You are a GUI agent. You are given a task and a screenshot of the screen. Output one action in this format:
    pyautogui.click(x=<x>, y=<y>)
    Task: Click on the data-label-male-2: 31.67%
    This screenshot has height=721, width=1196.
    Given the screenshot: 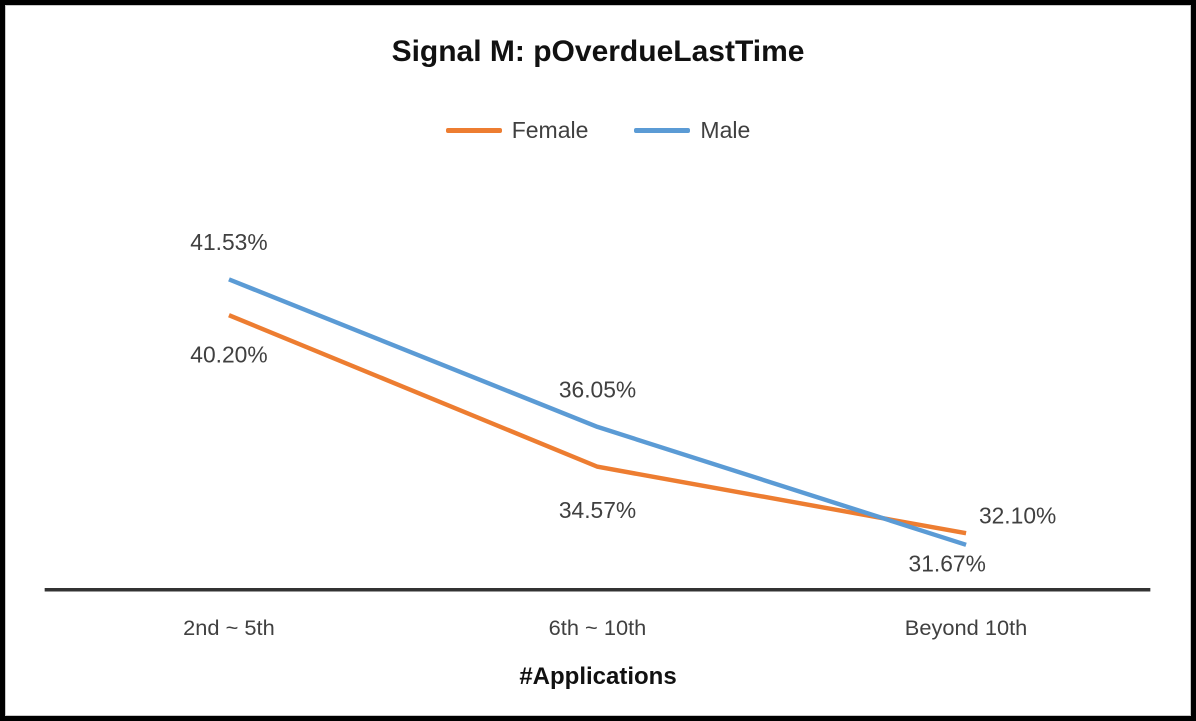 What is the action you would take?
    pyautogui.click(x=947, y=564)
    